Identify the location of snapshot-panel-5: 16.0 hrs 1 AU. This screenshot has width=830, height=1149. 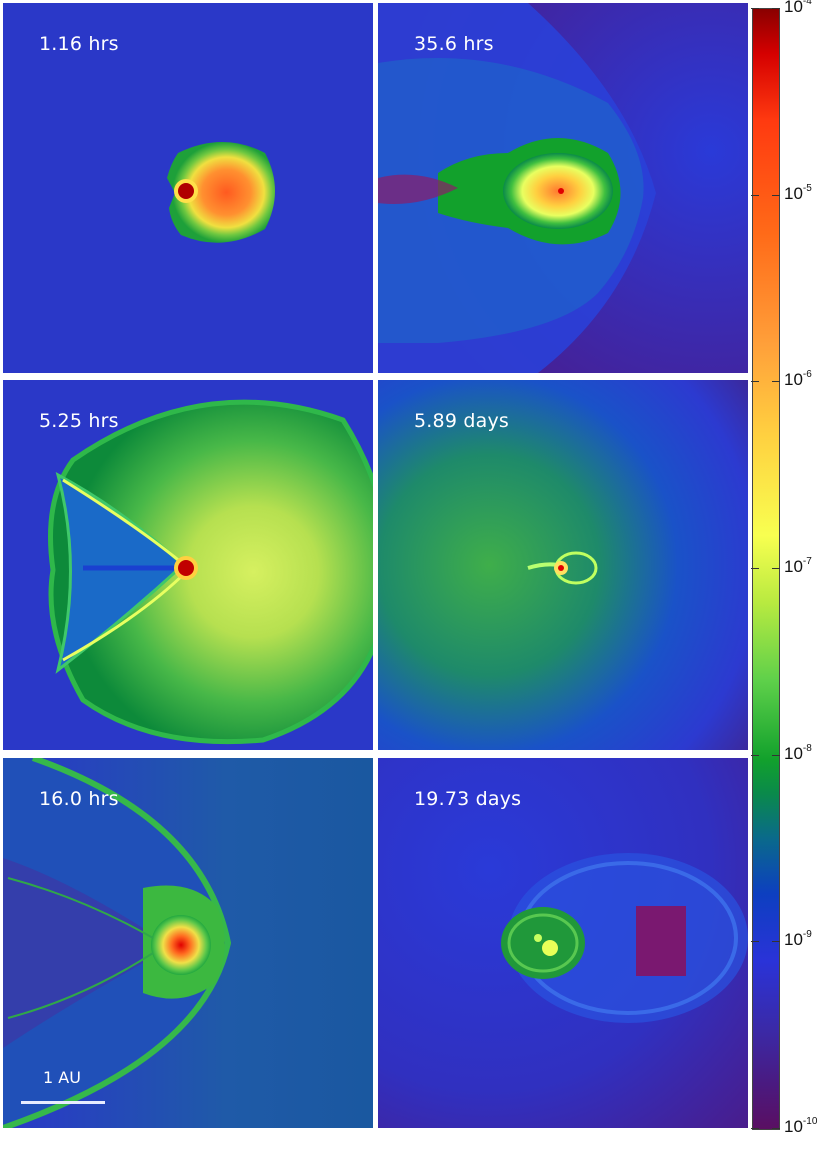
(188, 943).